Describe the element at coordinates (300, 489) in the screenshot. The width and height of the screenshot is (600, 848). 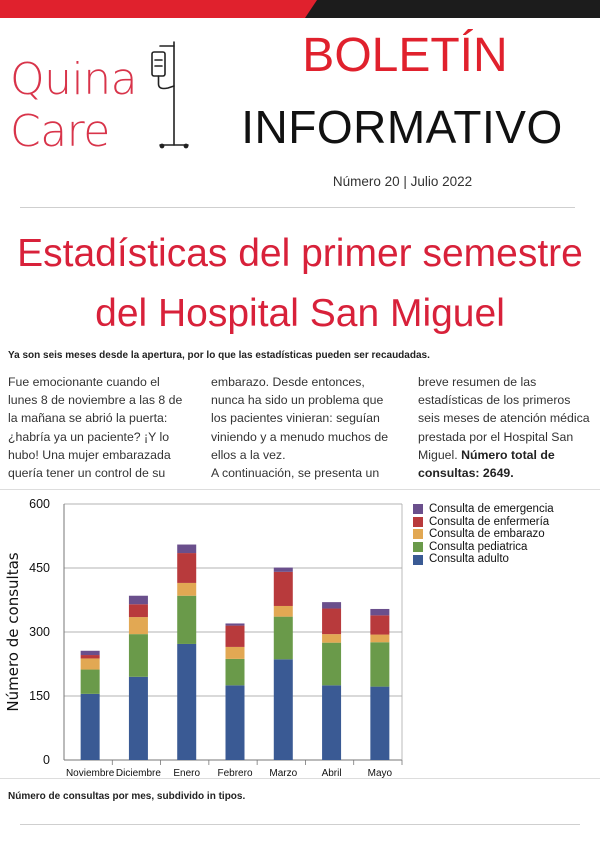
I see `chart-top-divider` at that location.